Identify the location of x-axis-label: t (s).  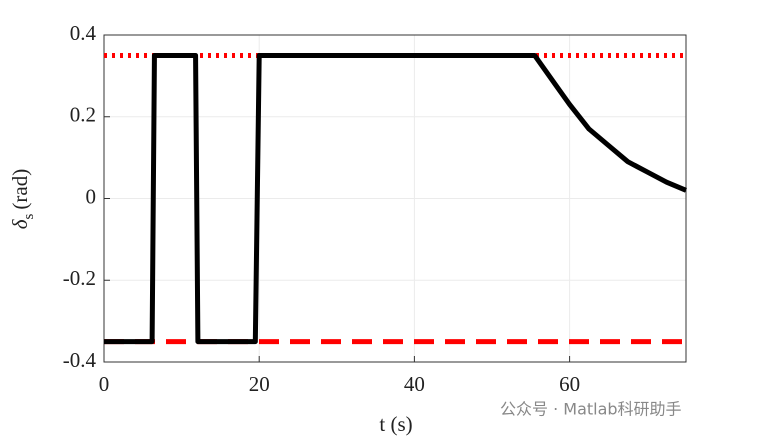
(395, 424).